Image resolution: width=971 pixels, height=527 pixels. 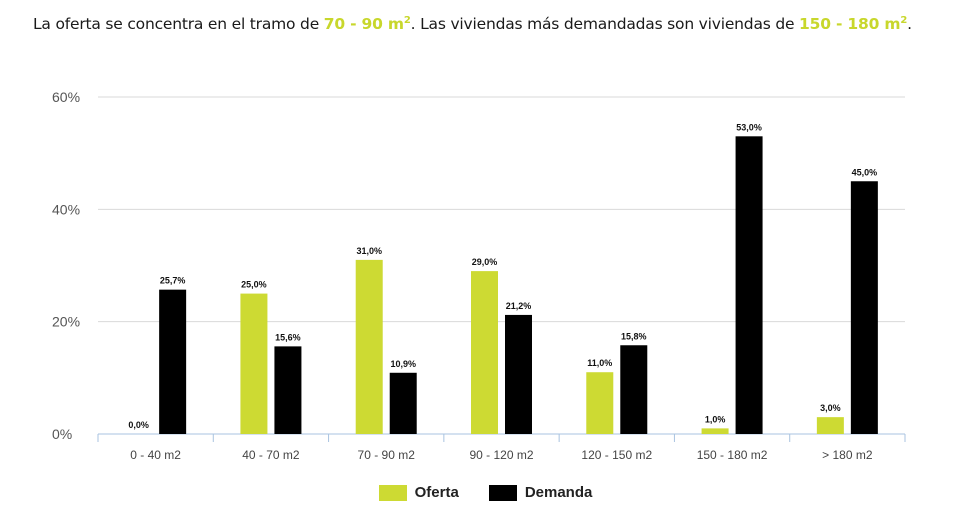 I want to click on x-tick-label: 150 - 180 m2, so click(x=732, y=455).